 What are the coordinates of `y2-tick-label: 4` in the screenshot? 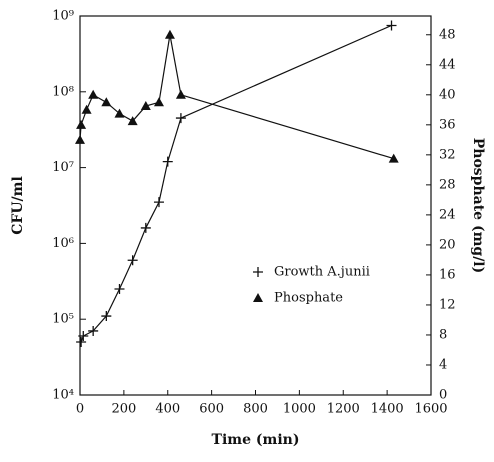 It's located at (443, 364).